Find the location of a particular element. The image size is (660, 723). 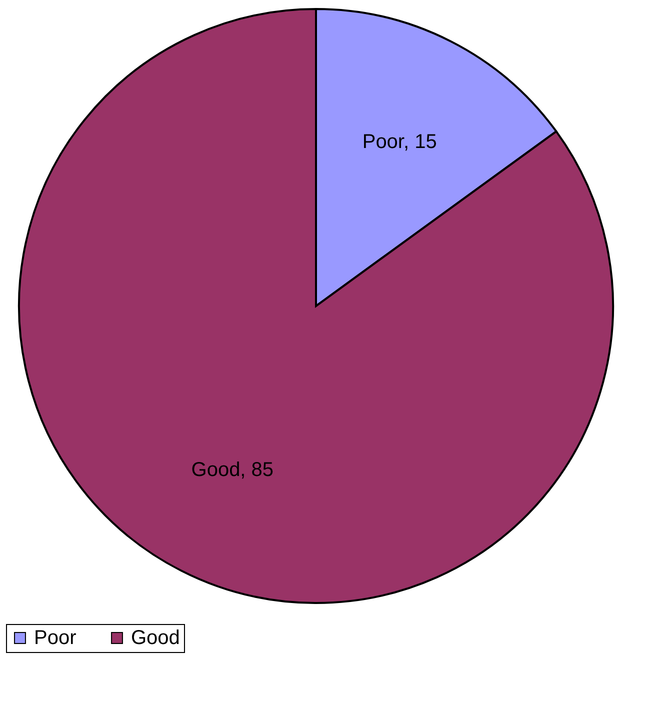

legend-label: Good is located at coordinates (155, 638).